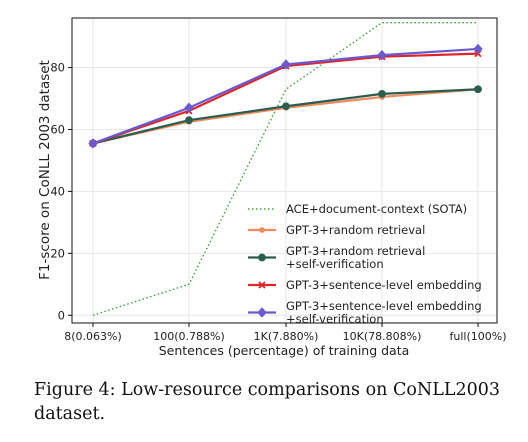 The height and width of the screenshot is (442, 528). Describe the element at coordinates (355, 257) in the screenshot. I see `legend-label: GPT-3+random retrieval +self-verification` at that location.